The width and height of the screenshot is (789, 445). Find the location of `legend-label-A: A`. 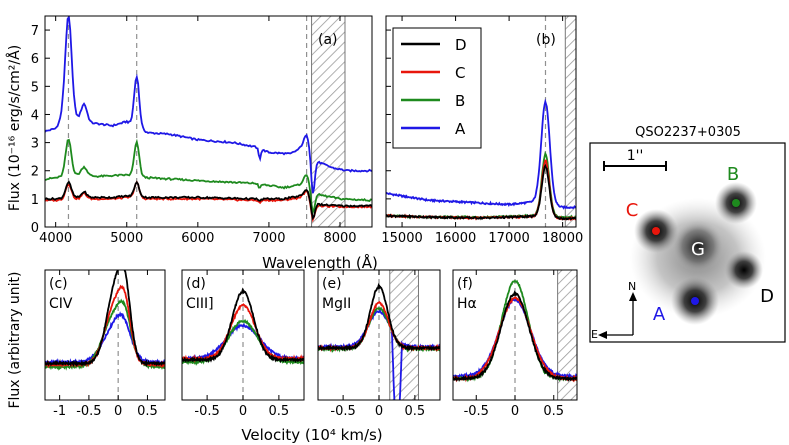

legend-label-A: A is located at coordinates (460, 129).